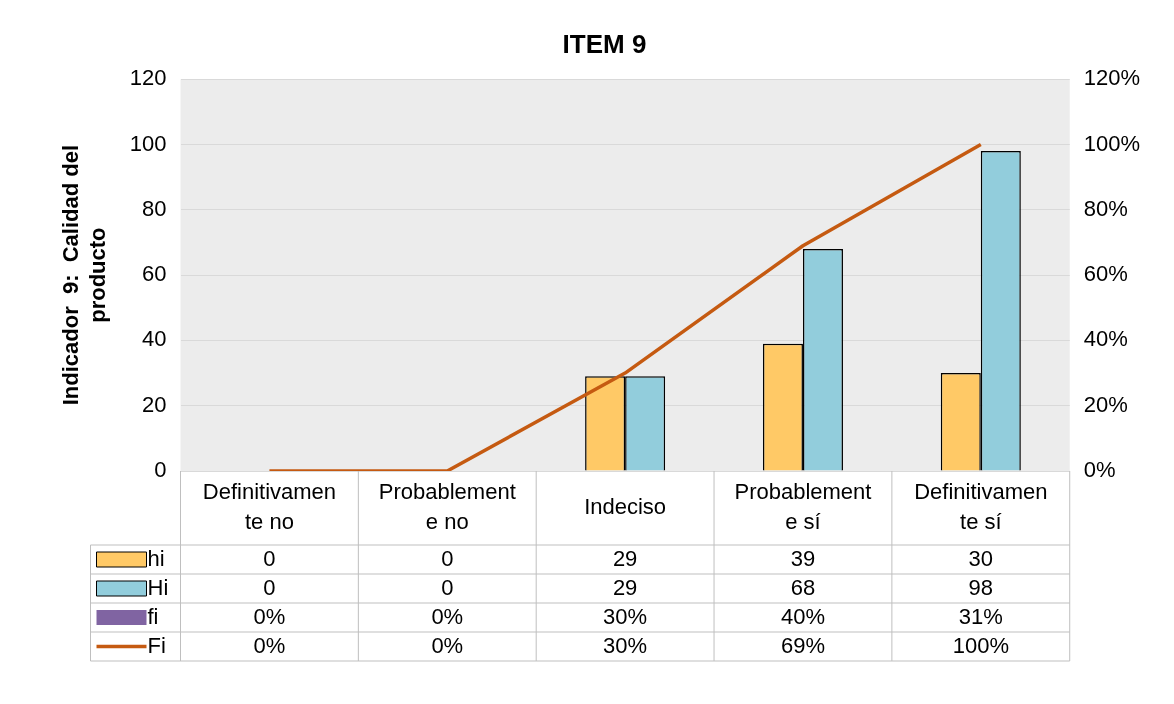 Image resolution: width=1174 pixels, height=704 pixels. I want to click on data-label: 69%, so click(802, 645).